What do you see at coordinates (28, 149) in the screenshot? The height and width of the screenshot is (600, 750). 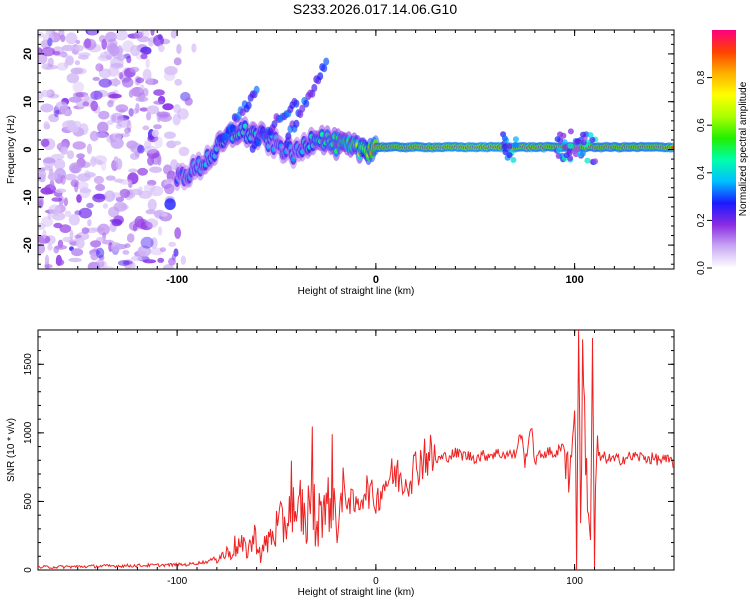 I see `y-tick-label: 0` at bounding box center [28, 149].